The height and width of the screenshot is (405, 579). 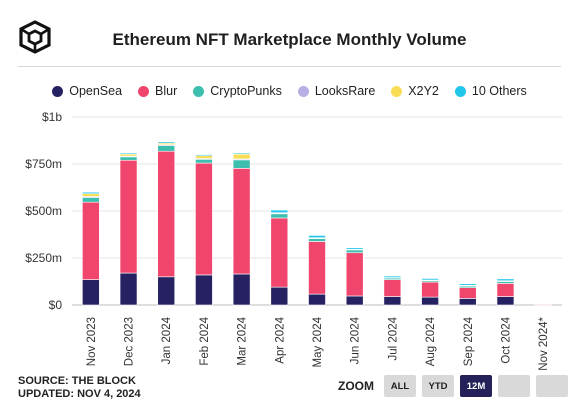 I want to click on y-tick-label: $1b, so click(x=52, y=117).